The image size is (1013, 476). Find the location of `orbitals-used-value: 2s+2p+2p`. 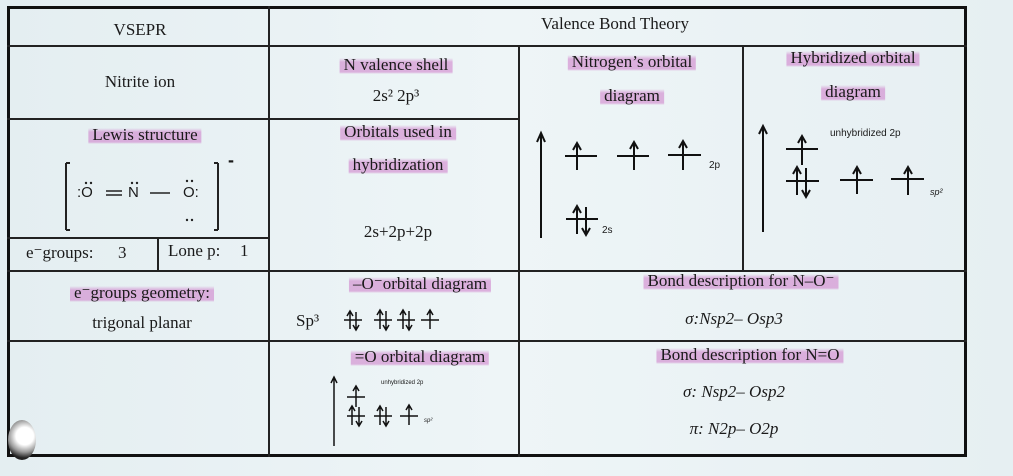

orbitals-used-value: 2s+2p+2p is located at coordinates (398, 231).